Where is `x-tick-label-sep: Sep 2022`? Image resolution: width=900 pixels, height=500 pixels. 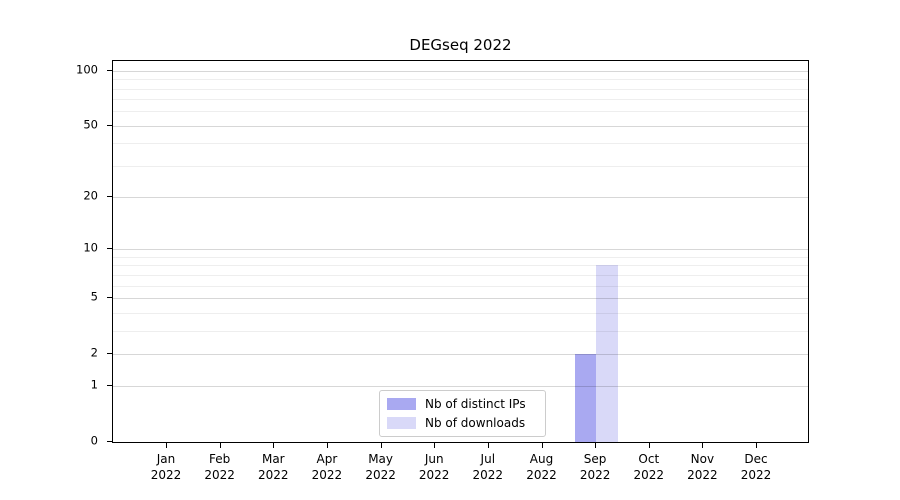 x-tick-label-sep: Sep 2022 is located at coordinates (595, 467).